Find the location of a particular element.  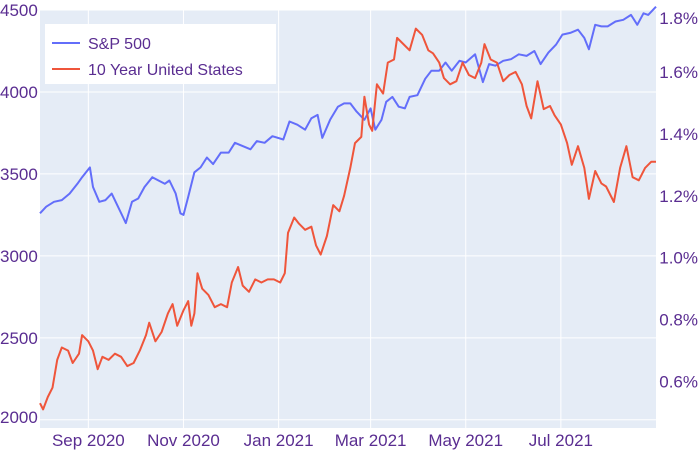

y2-tick-label: 1.0% is located at coordinates (678, 258).